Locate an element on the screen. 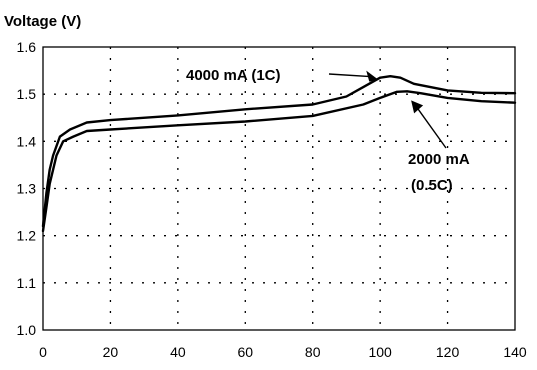  y-axis-label: Voltage (V) is located at coordinates (42, 21).